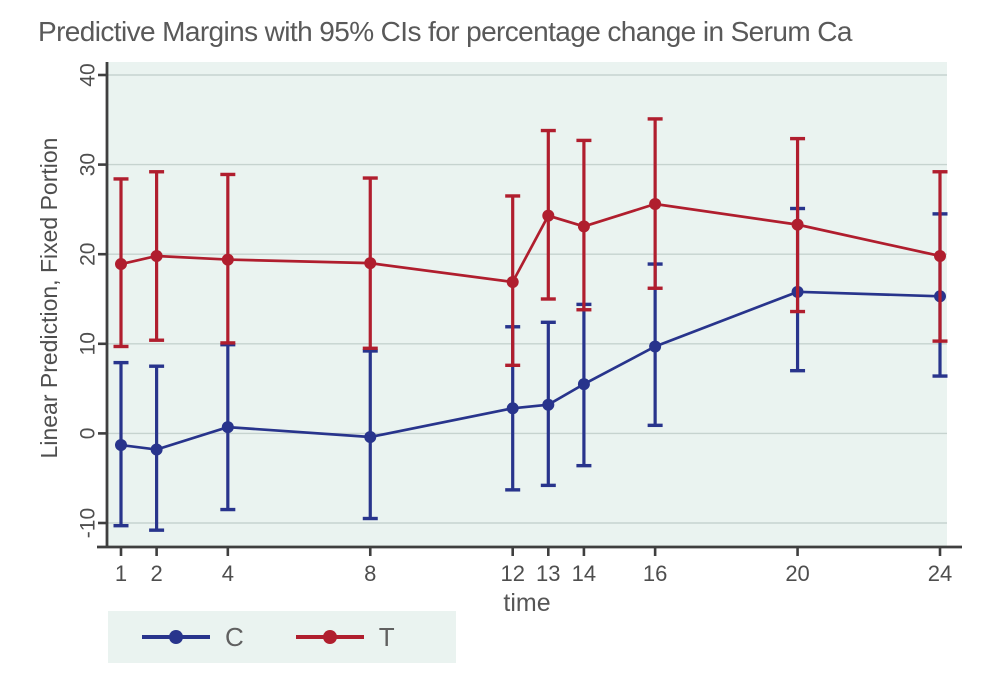 The image size is (1000, 685). I want to click on series-c-dot-icon, so click(176, 637).